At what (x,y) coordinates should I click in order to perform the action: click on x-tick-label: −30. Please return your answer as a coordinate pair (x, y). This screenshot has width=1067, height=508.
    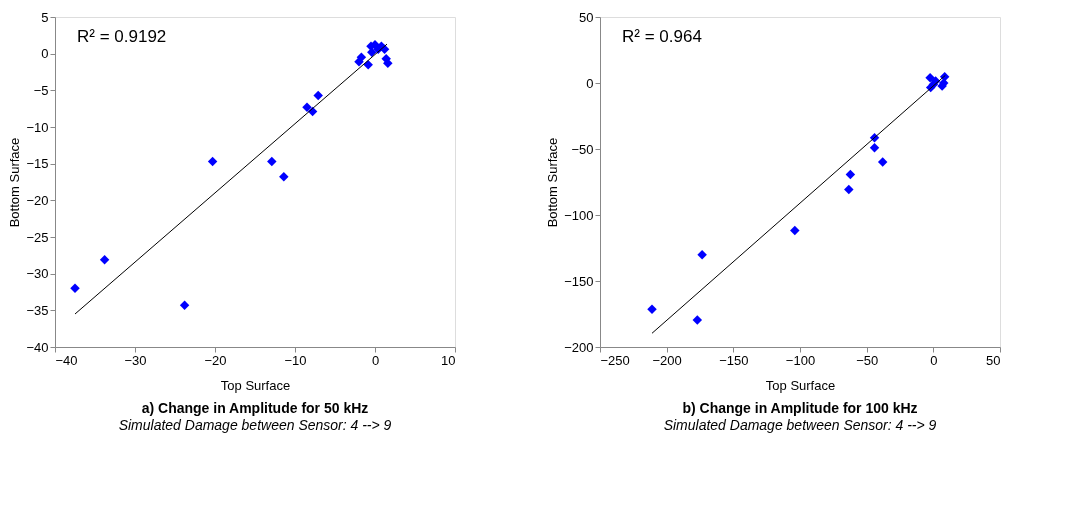
    Looking at the image, I should click on (135, 360).